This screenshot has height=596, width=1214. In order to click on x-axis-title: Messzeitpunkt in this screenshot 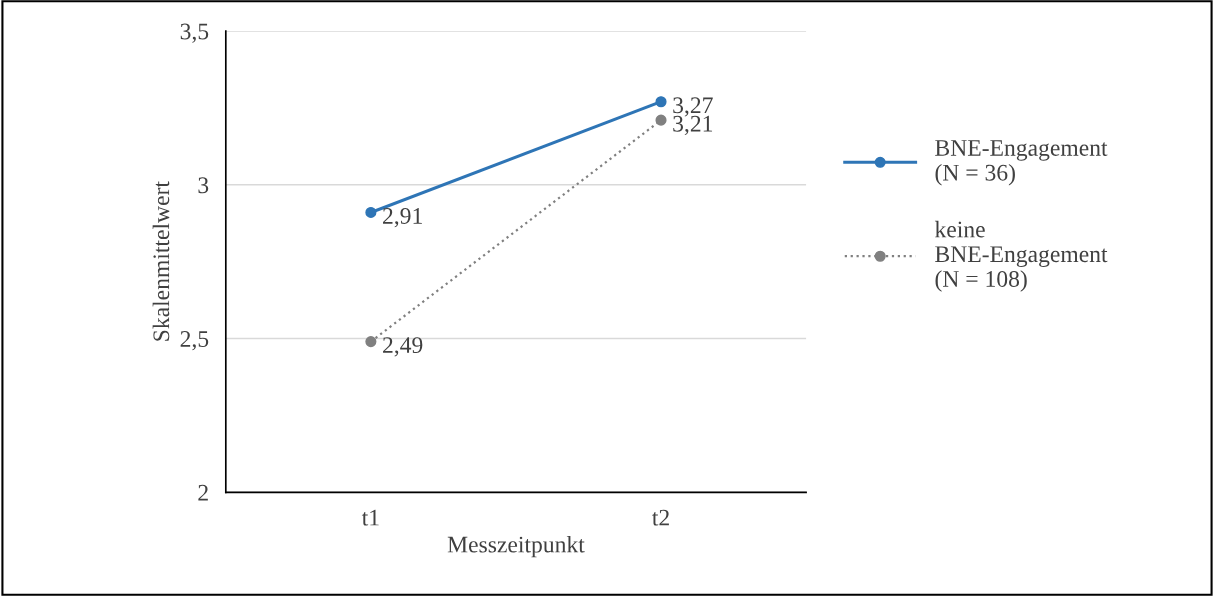, I will do `click(516, 546)`.